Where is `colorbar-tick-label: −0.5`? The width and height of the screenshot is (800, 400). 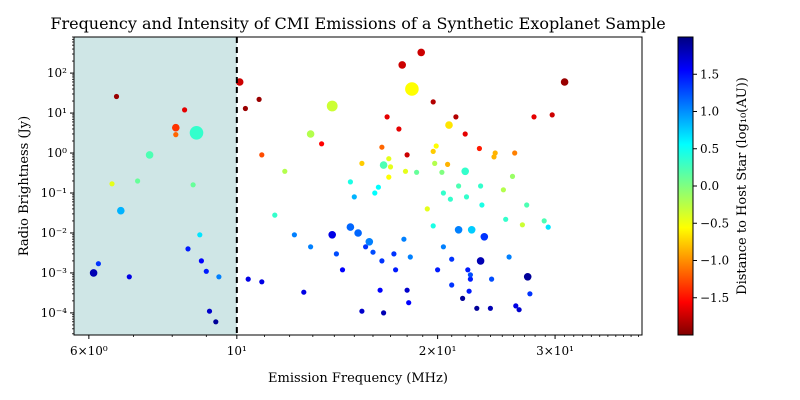 colorbar-tick-label: −0.5 is located at coordinates (714, 223).